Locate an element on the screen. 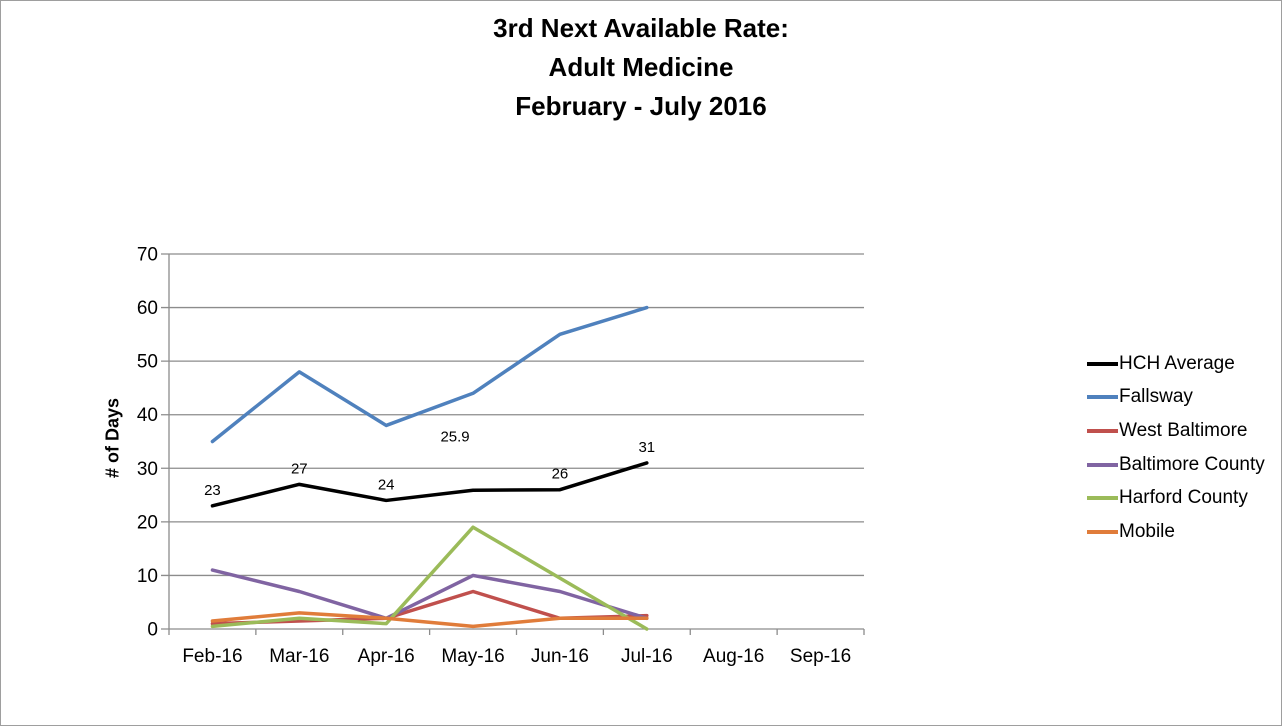 Image resolution: width=1282 pixels, height=726 pixels. y-tick-label-50: 50 is located at coordinates (147, 362).